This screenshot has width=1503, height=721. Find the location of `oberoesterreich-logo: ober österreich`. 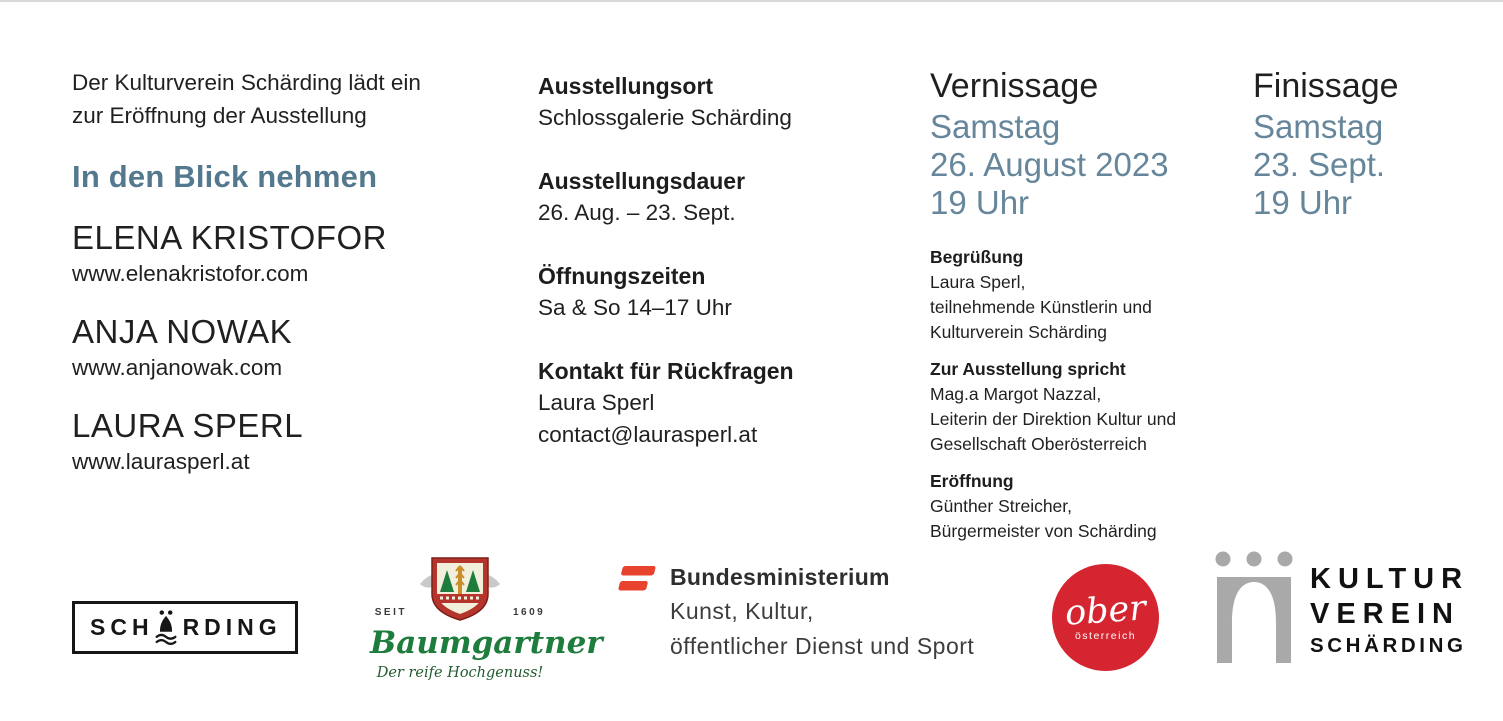

oberoesterreich-logo: ober österreich is located at coordinates (1105, 617).